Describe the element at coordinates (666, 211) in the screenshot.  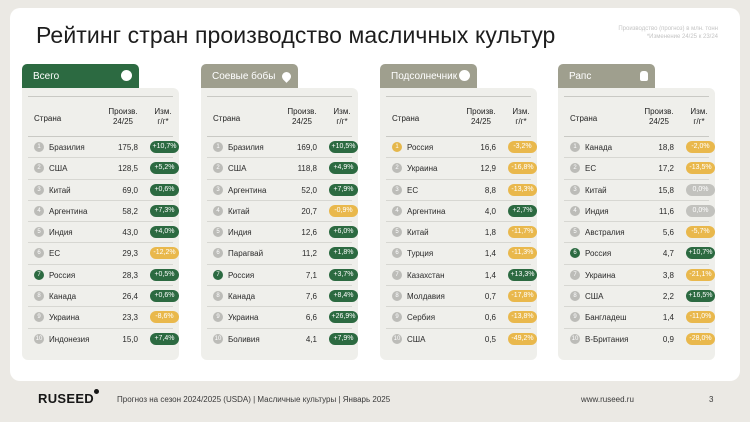
I see `production-value: 11,6` at that location.